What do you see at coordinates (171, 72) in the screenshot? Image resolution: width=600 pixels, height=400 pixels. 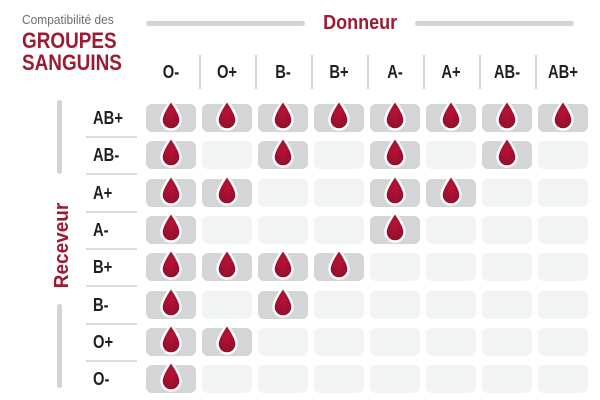 I see `donor-col-header-O-: O-` at bounding box center [171, 72].